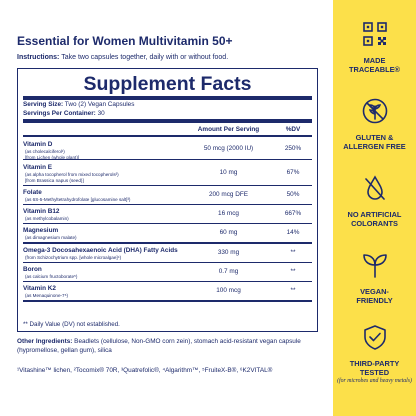 The image size is (416, 416). What do you see at coordinates (293, 213) in the screenshot?
I see `dv-value: 667%` at bounding box center [293, 213].